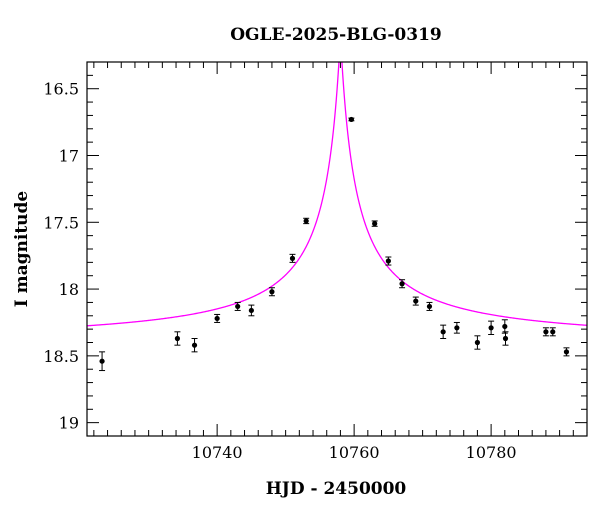 The height and width of the screenshot is (512, 600). I want to click on y-tick-label: 18, so click(69, 289).